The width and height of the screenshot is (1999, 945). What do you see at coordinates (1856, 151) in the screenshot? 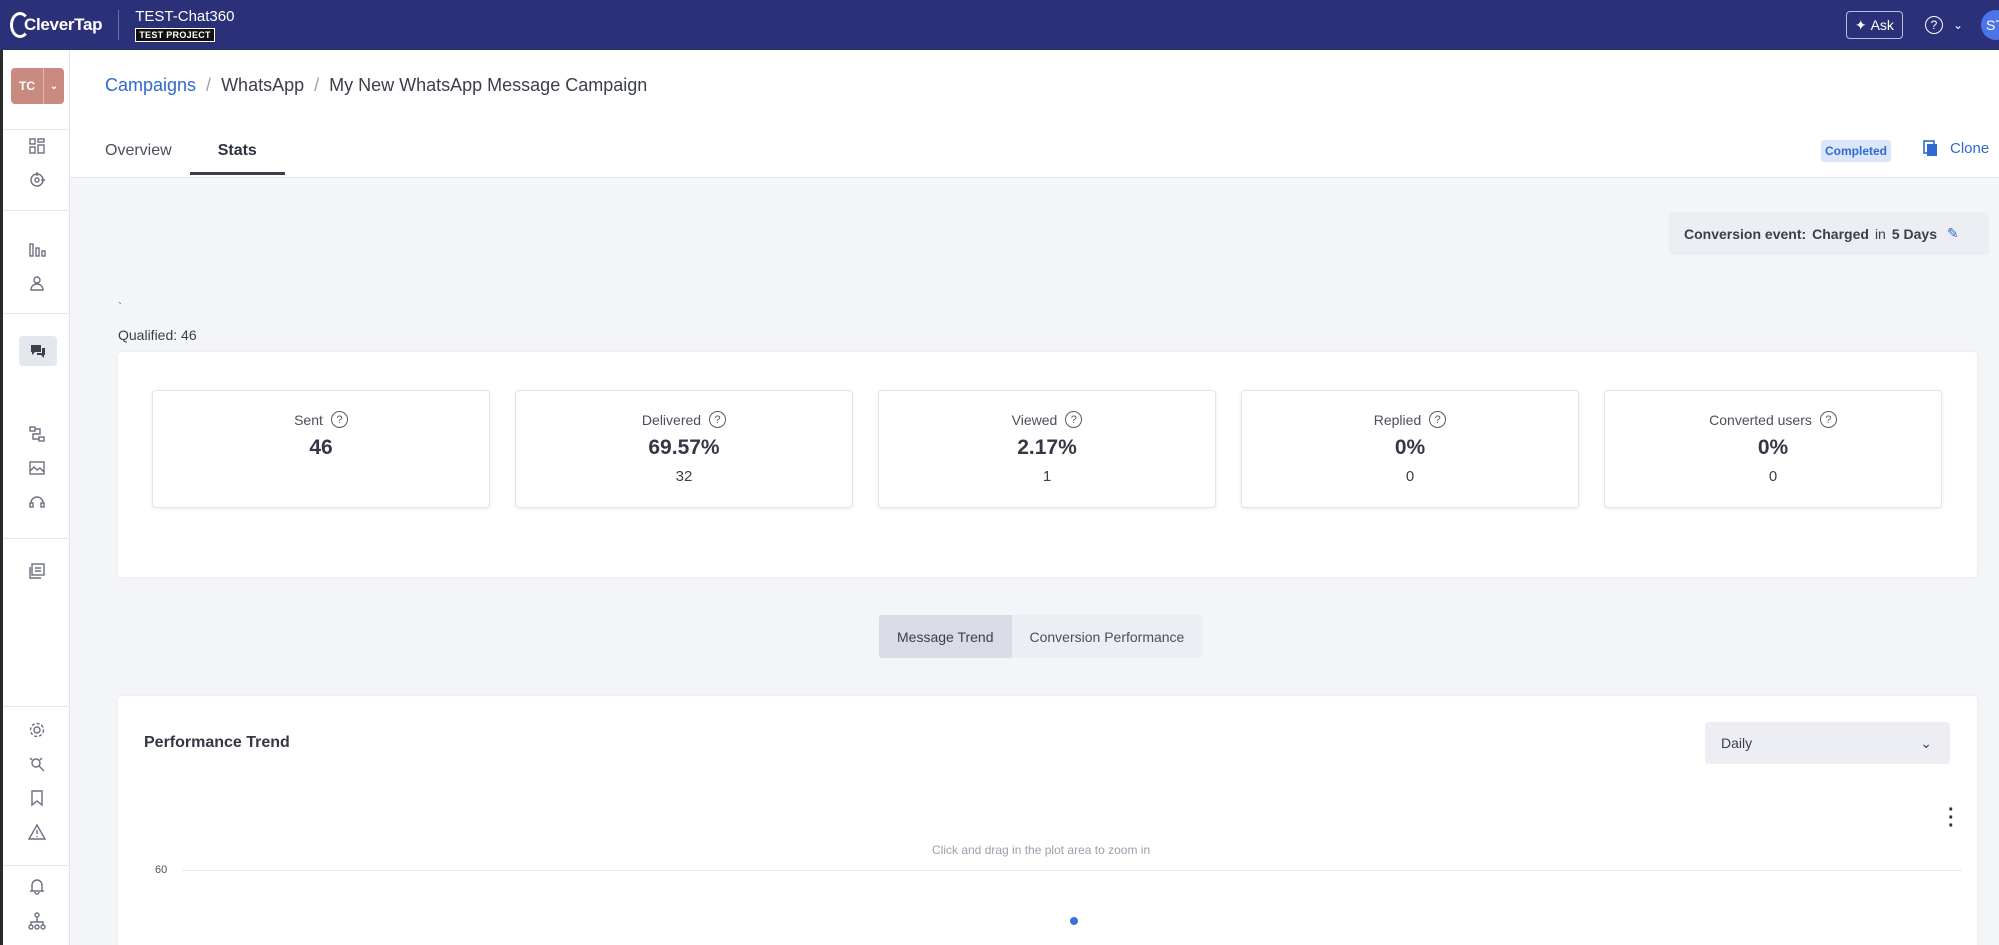
I see `status-badge: Completed` at bounding box center [1856, 151].